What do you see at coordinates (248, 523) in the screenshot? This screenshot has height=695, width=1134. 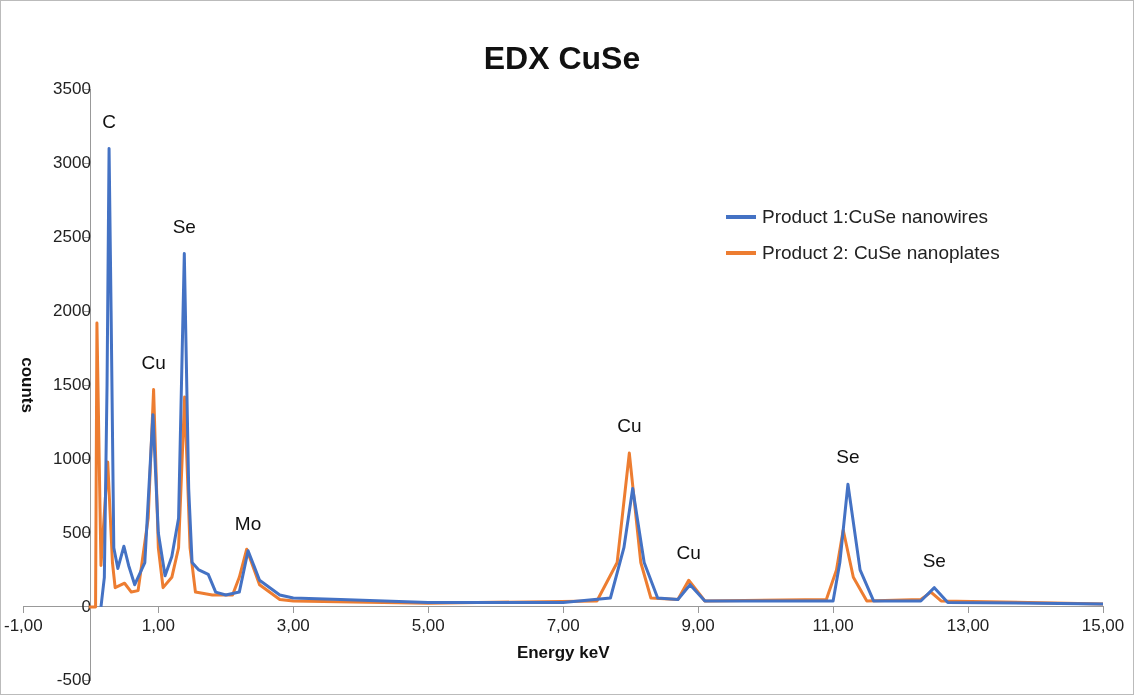 I see `annotation: Mo` at bounding box center [248, 523].